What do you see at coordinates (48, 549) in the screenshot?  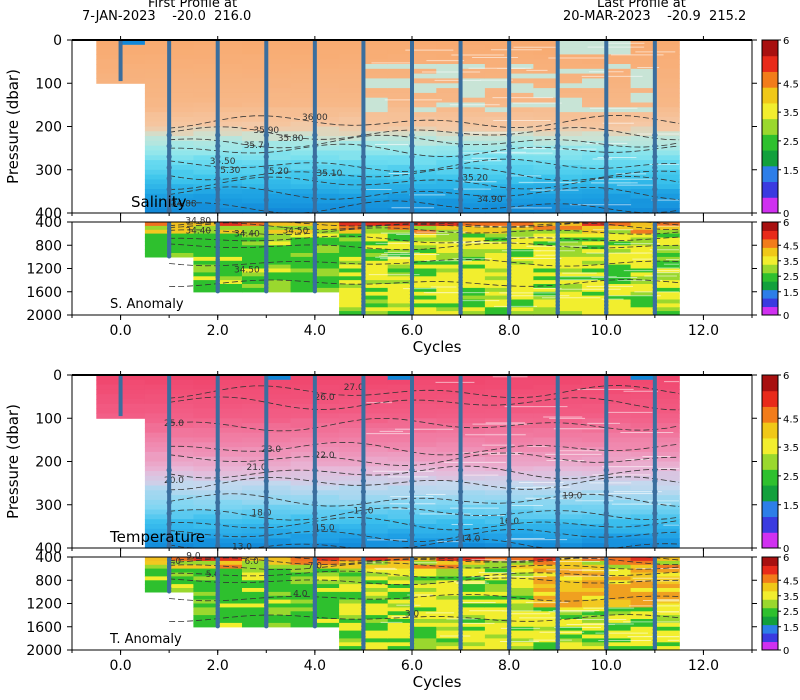 I see `y-tick-label: 400` at bounding box center [48, 549].